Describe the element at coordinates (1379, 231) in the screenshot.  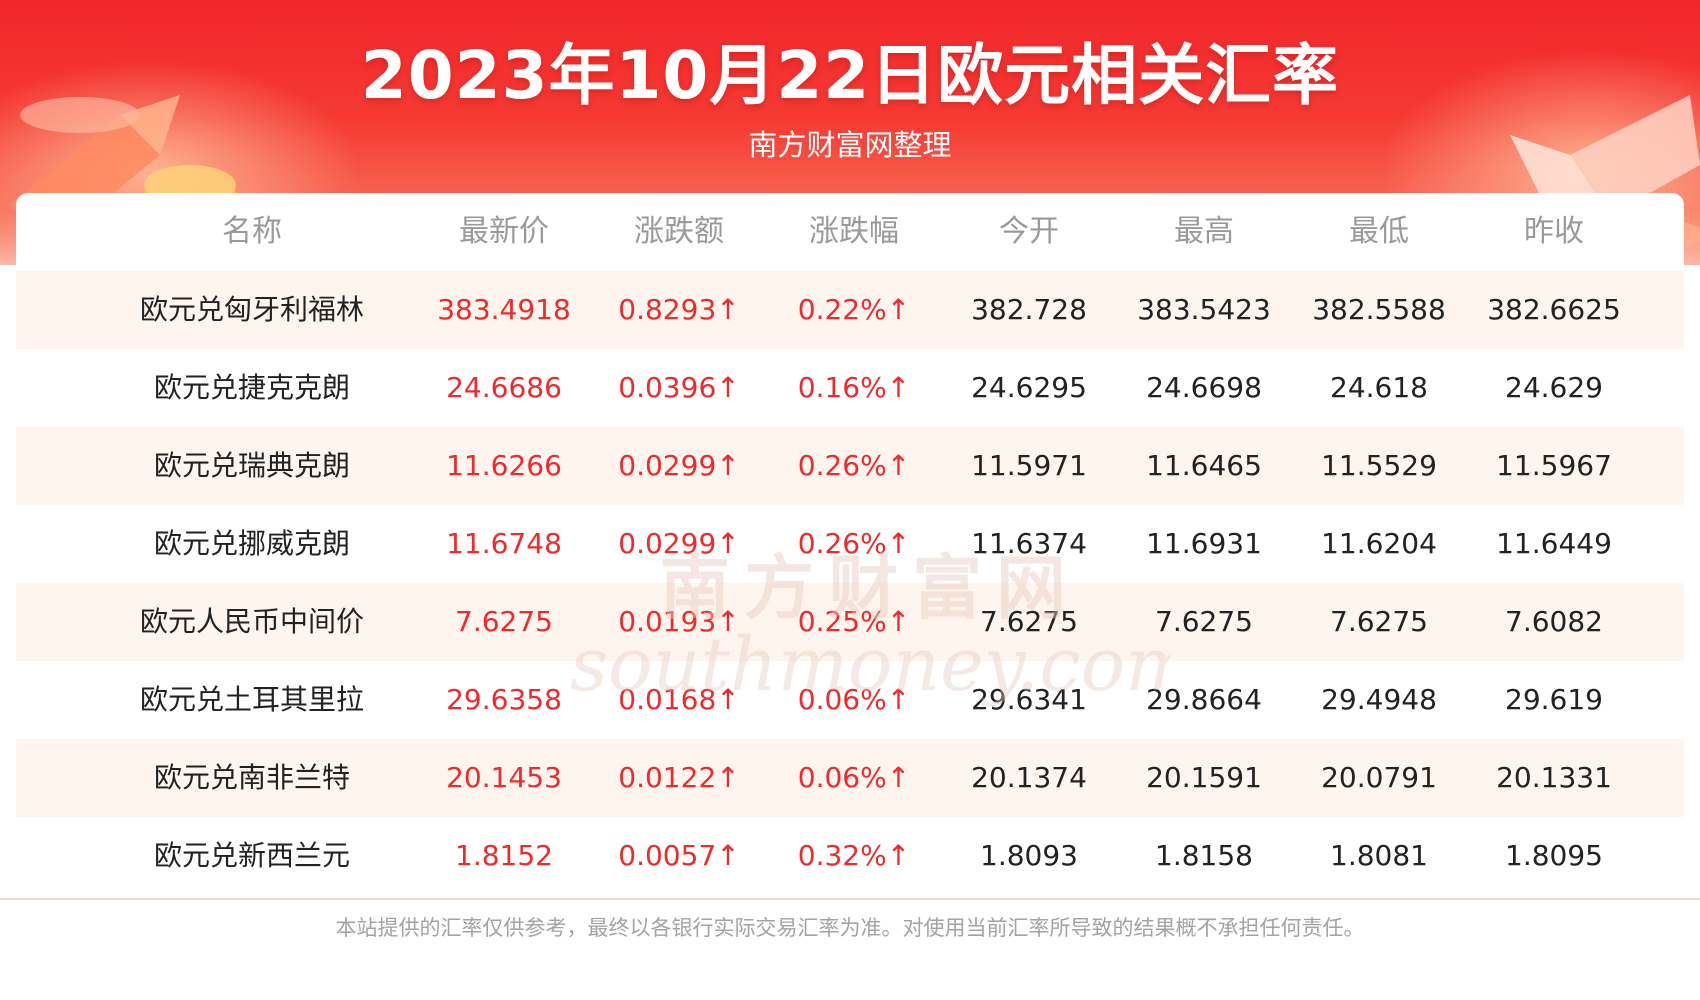
I see `column-header-low: 最低` at that location.